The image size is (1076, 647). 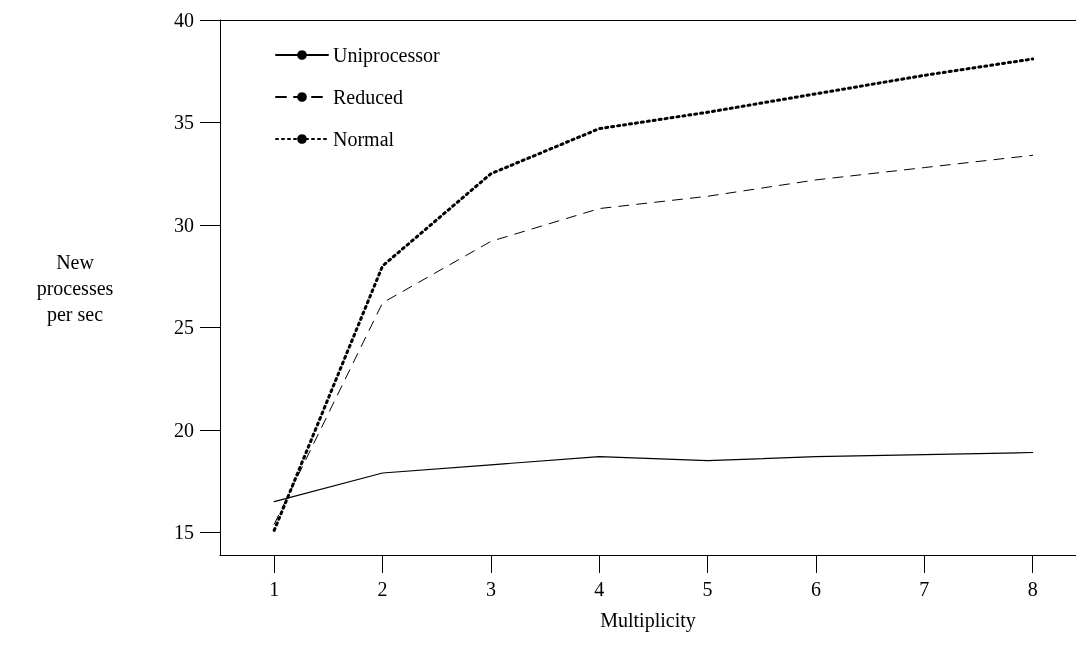 I want to click on legend-label: Normal, so click(x=364, y=139).